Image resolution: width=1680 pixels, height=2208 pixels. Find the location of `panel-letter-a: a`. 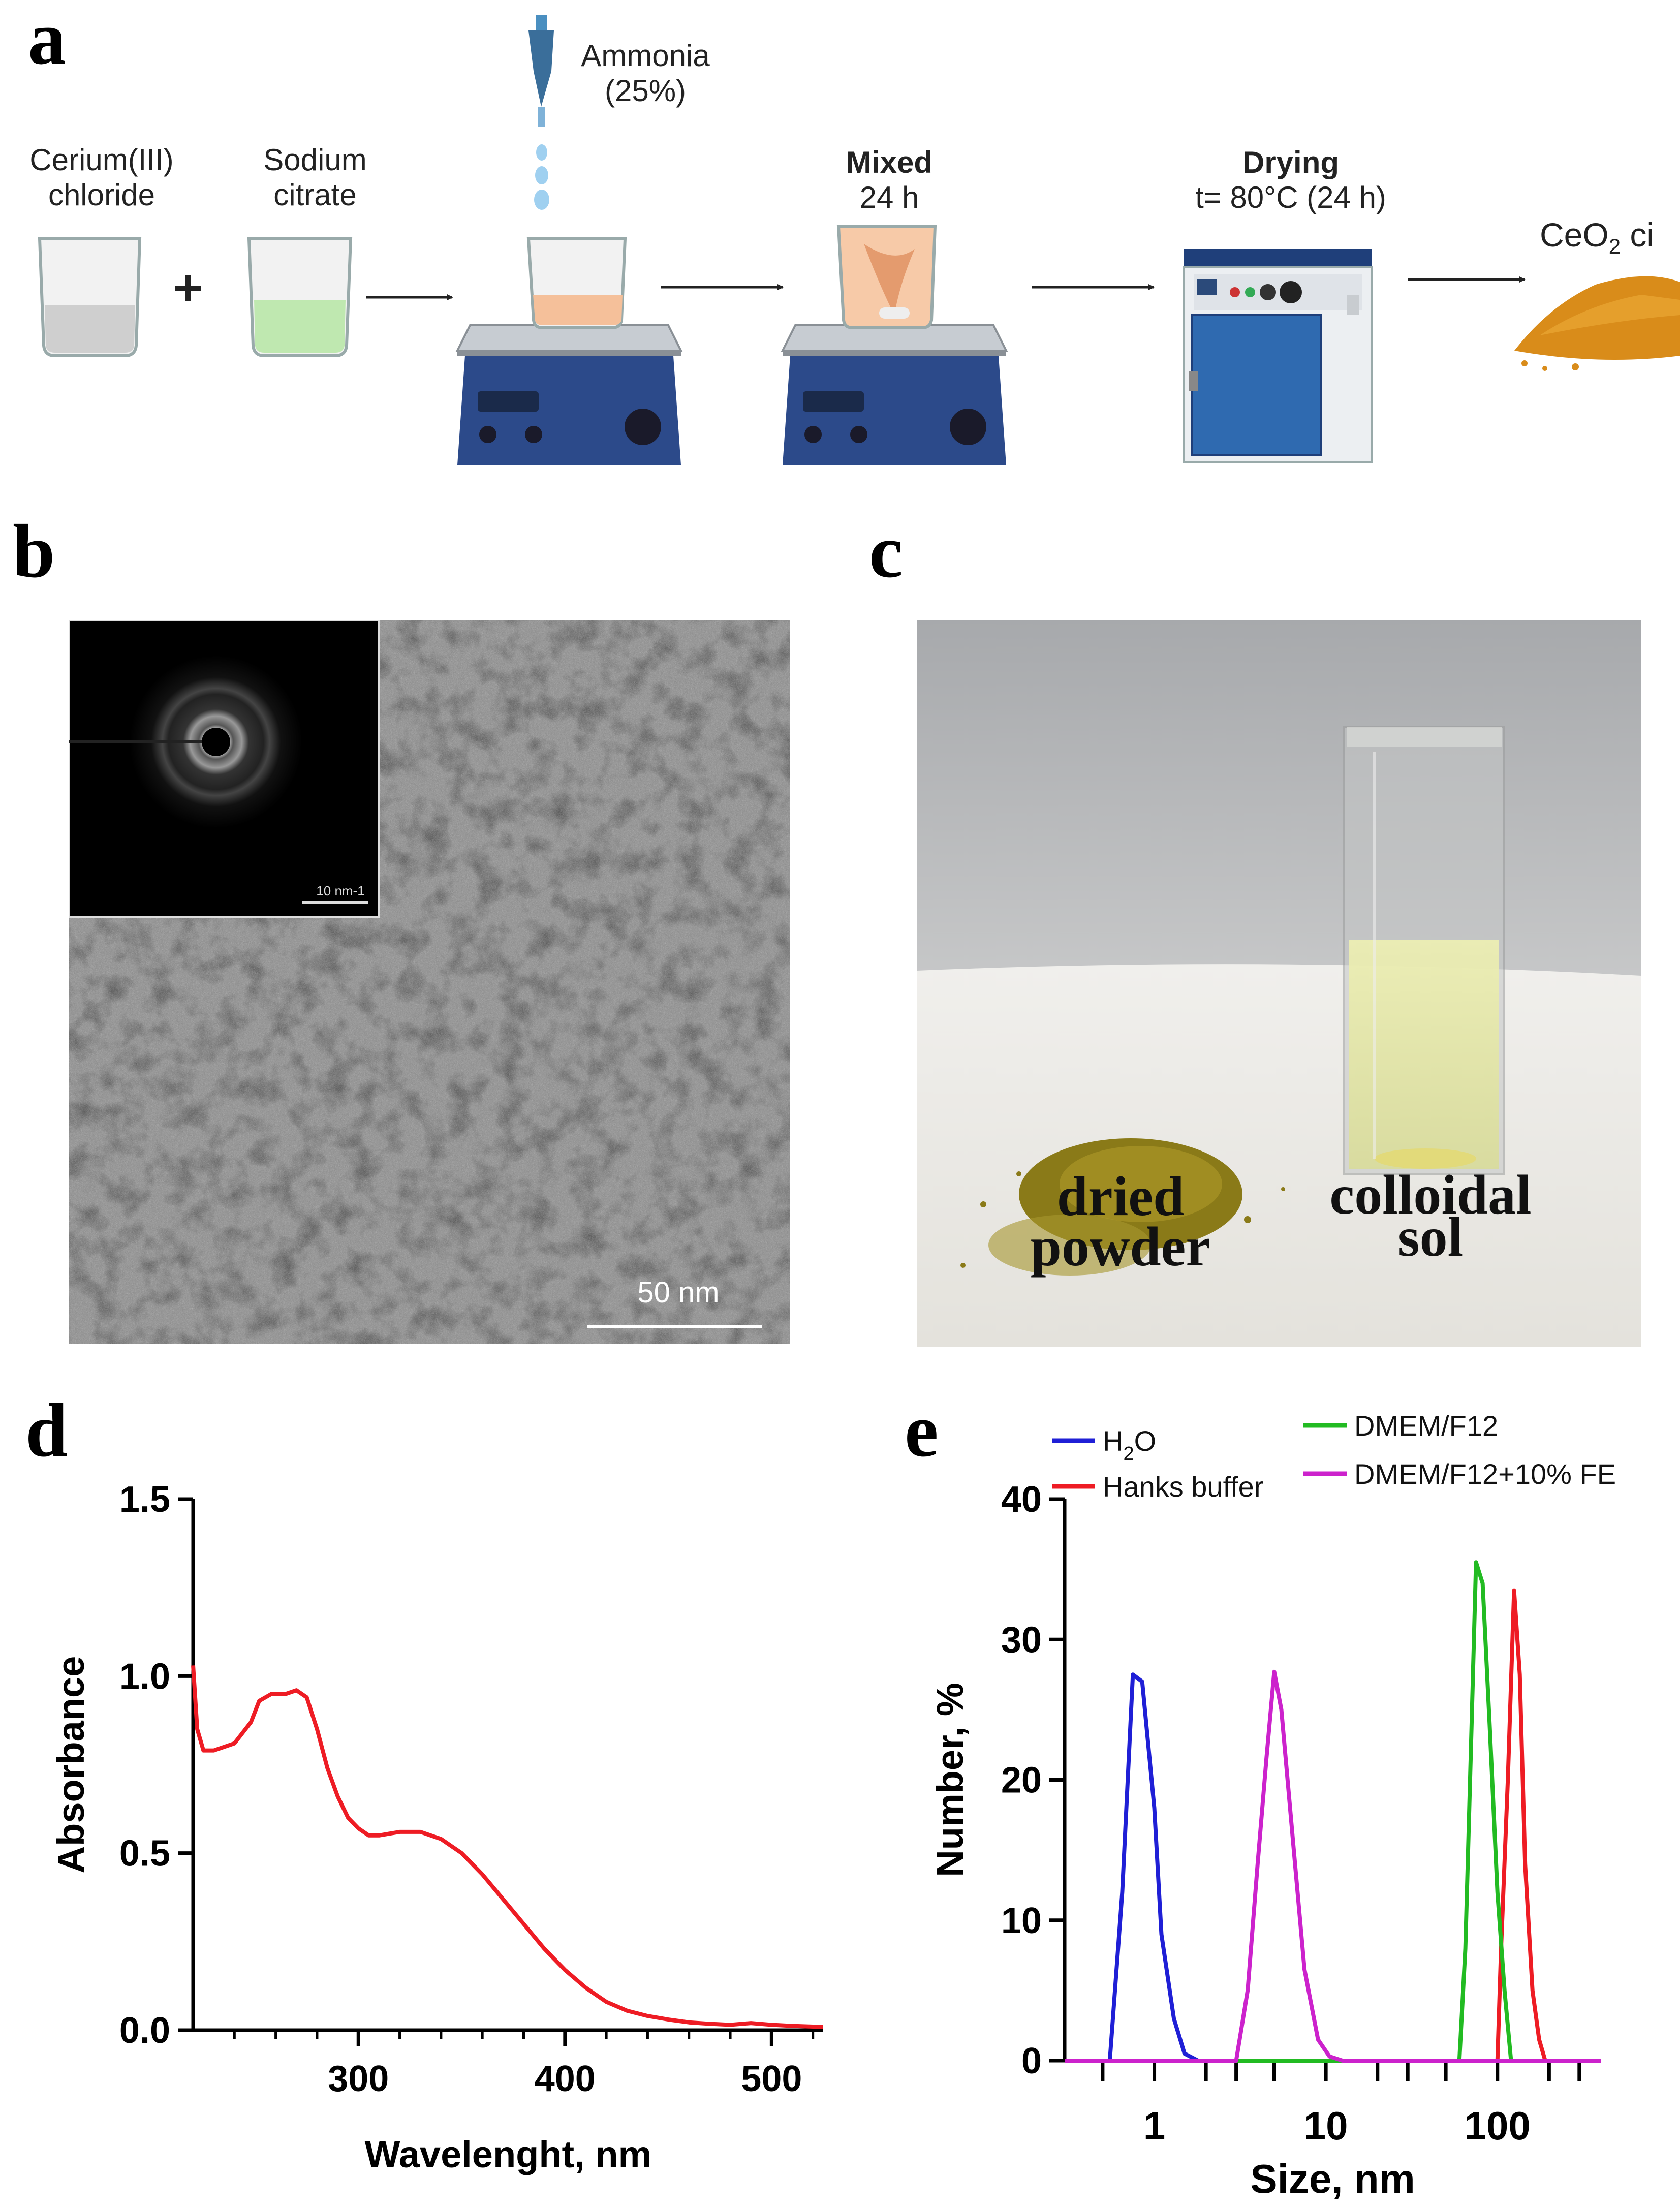

panel-letter-a: a is located at coordinates (47, 40).